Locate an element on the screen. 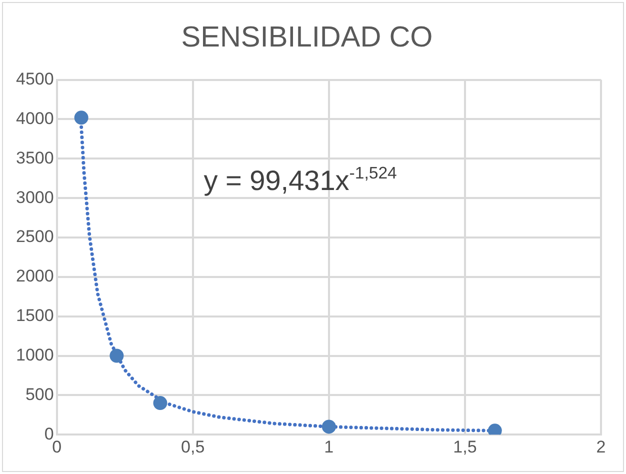 This screenshot has width=626, height=474. x-tick-label: 2 is located at coordinates (601, 446).